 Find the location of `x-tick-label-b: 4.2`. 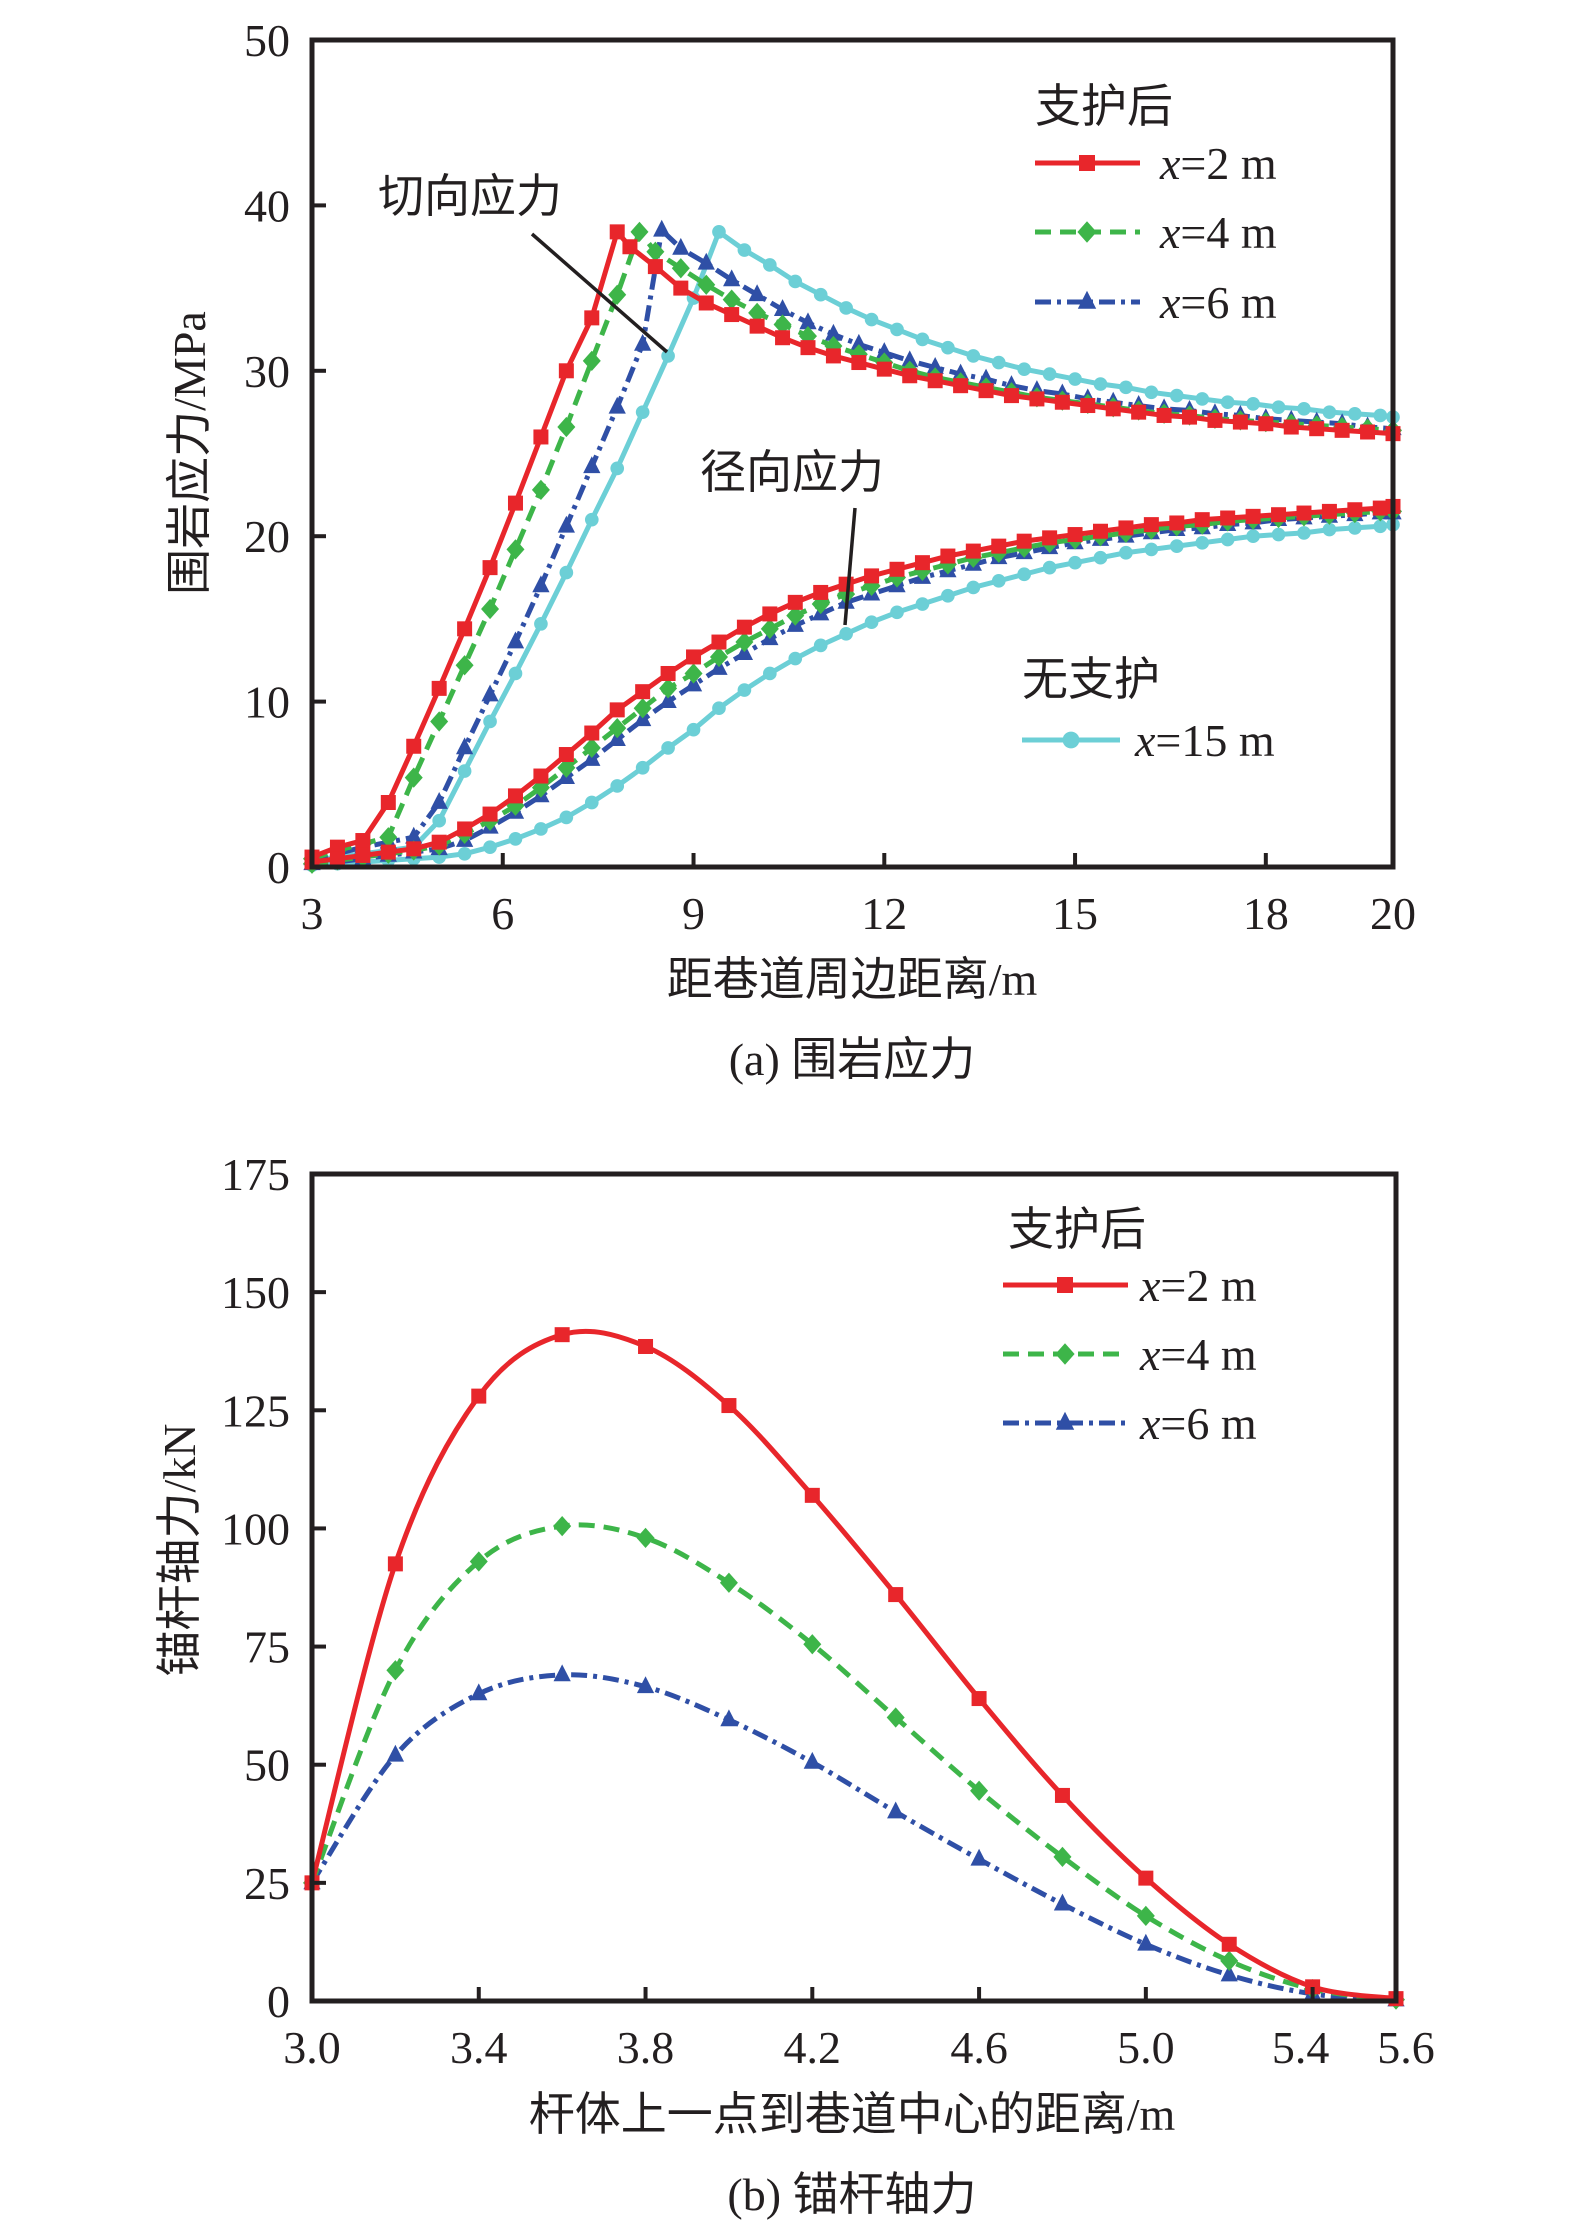

x-tick-label-b: 4.2 is located at coordinates (813, 2047).